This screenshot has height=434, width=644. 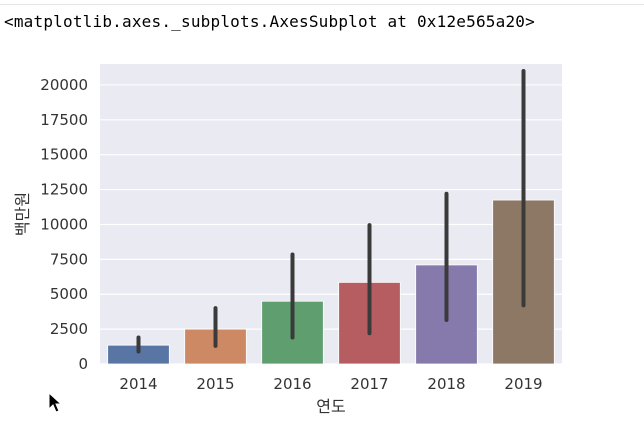 What do you see at coordinates (22, 214) in the screenshot?
I see `y-axis-label: 백만원` at bounding box center [22, 214].